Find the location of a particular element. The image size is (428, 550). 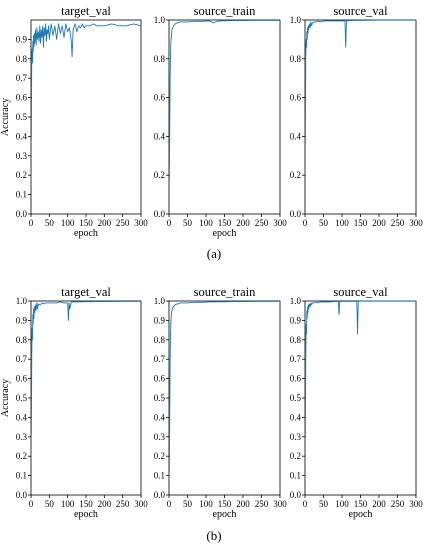

figure-caption: (b) is located at coordinates (213, 535).